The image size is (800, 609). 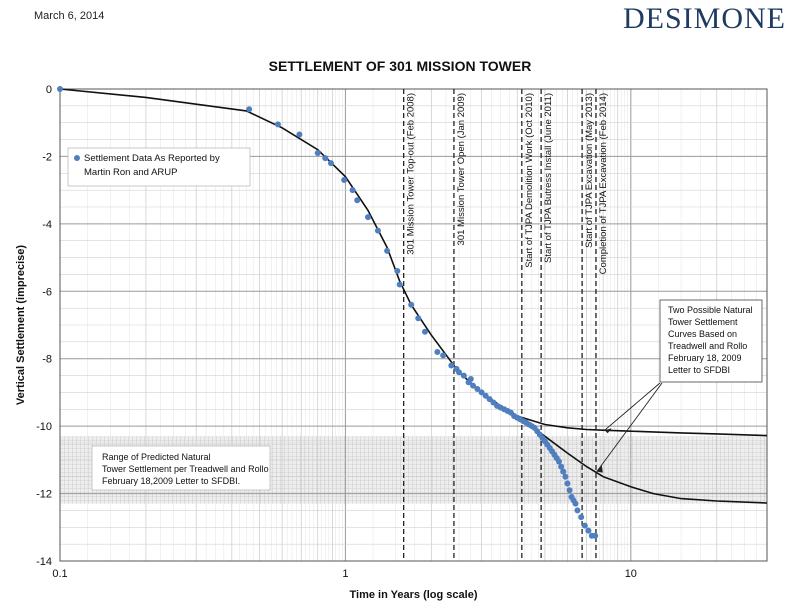 I want to click on y-tick-label: -2, so click(x=47, y=157).